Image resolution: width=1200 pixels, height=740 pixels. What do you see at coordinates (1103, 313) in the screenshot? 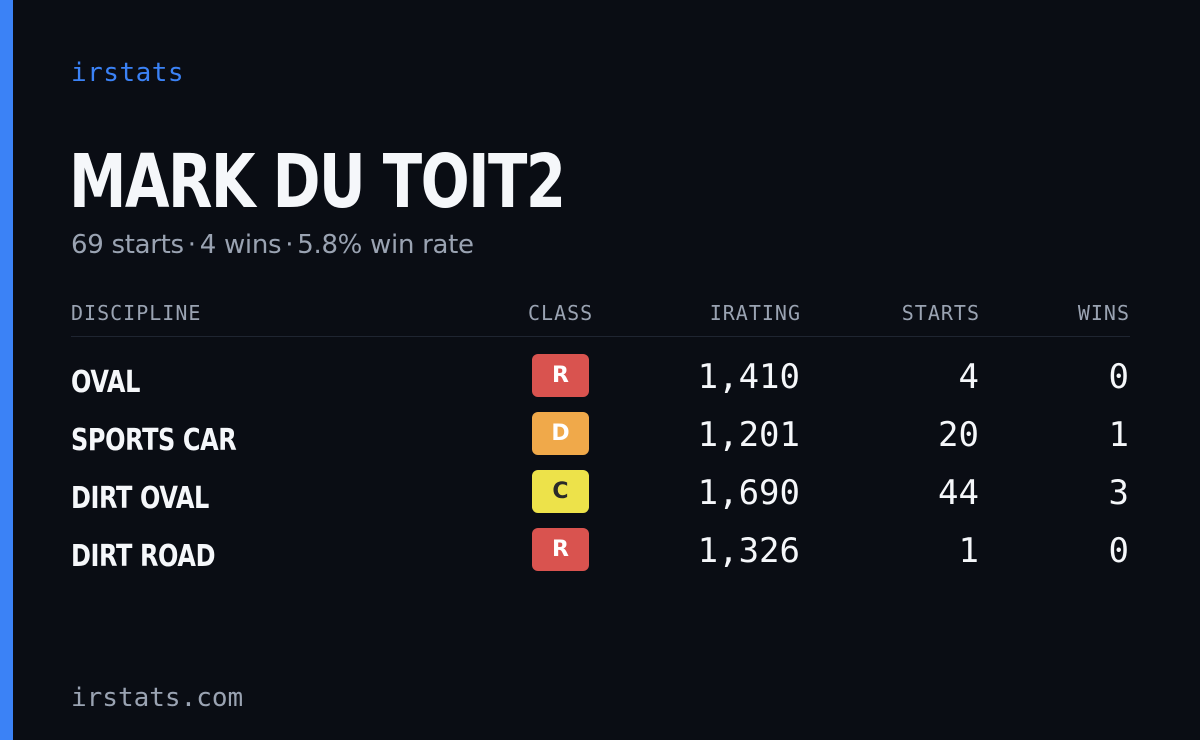
I see `header-wins: WINS` at bounding box center [1103, 313].